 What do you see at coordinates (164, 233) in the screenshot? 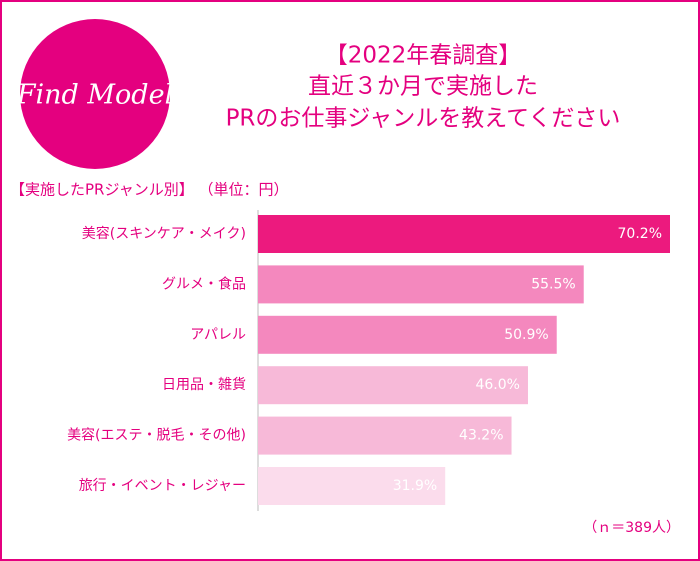
I see `y-tick-label: 美容(スキンケア・メイク)` at bounding box center [164, 233].